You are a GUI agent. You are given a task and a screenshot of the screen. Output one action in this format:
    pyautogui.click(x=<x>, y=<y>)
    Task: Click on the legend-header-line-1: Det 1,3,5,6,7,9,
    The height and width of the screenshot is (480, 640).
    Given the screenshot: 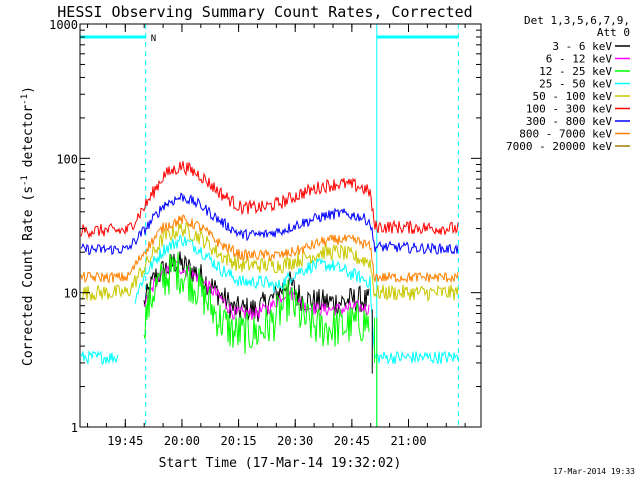 What is the action you would take?
    pyautogui.click(x=577, y=20)
    